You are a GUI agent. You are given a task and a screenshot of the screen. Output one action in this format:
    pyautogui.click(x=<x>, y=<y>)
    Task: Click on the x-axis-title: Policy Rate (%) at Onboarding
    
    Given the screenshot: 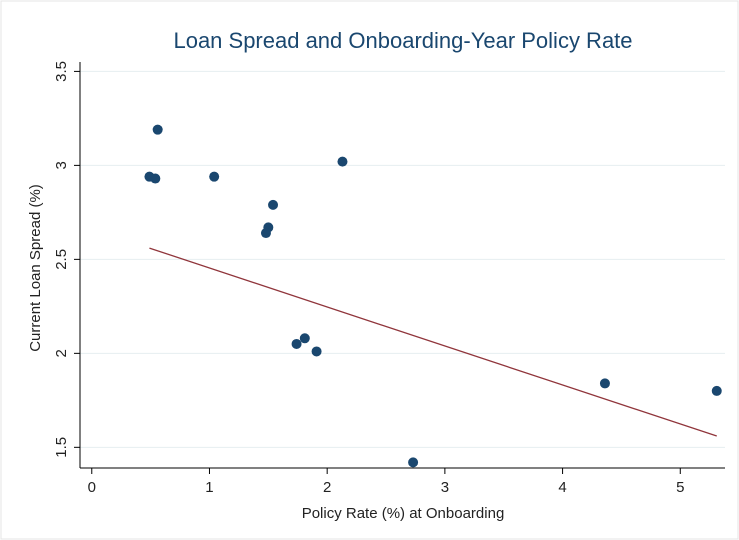 What is the action you would take?
    pyautogui.click(x=403, y=513)
    